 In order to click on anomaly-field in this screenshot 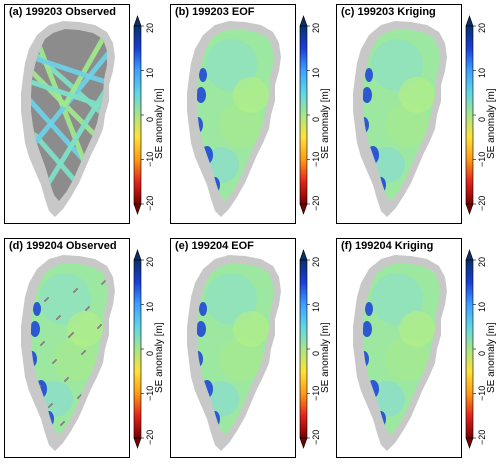, I will do `click(400, 118)`.